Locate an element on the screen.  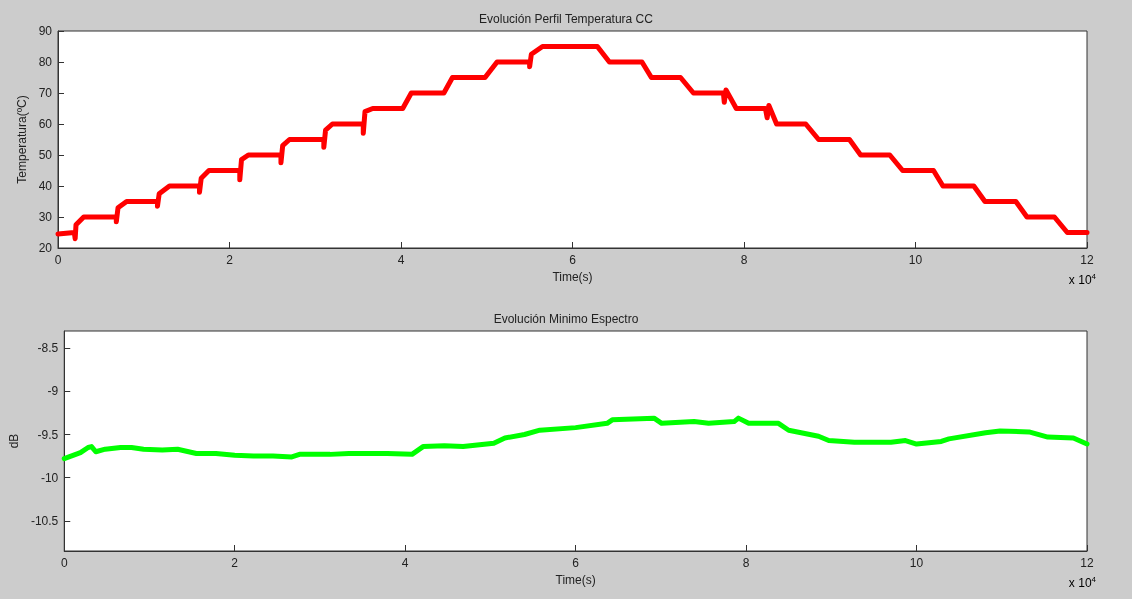
y-tick-label: 60 is located at coordinates (45, 124).